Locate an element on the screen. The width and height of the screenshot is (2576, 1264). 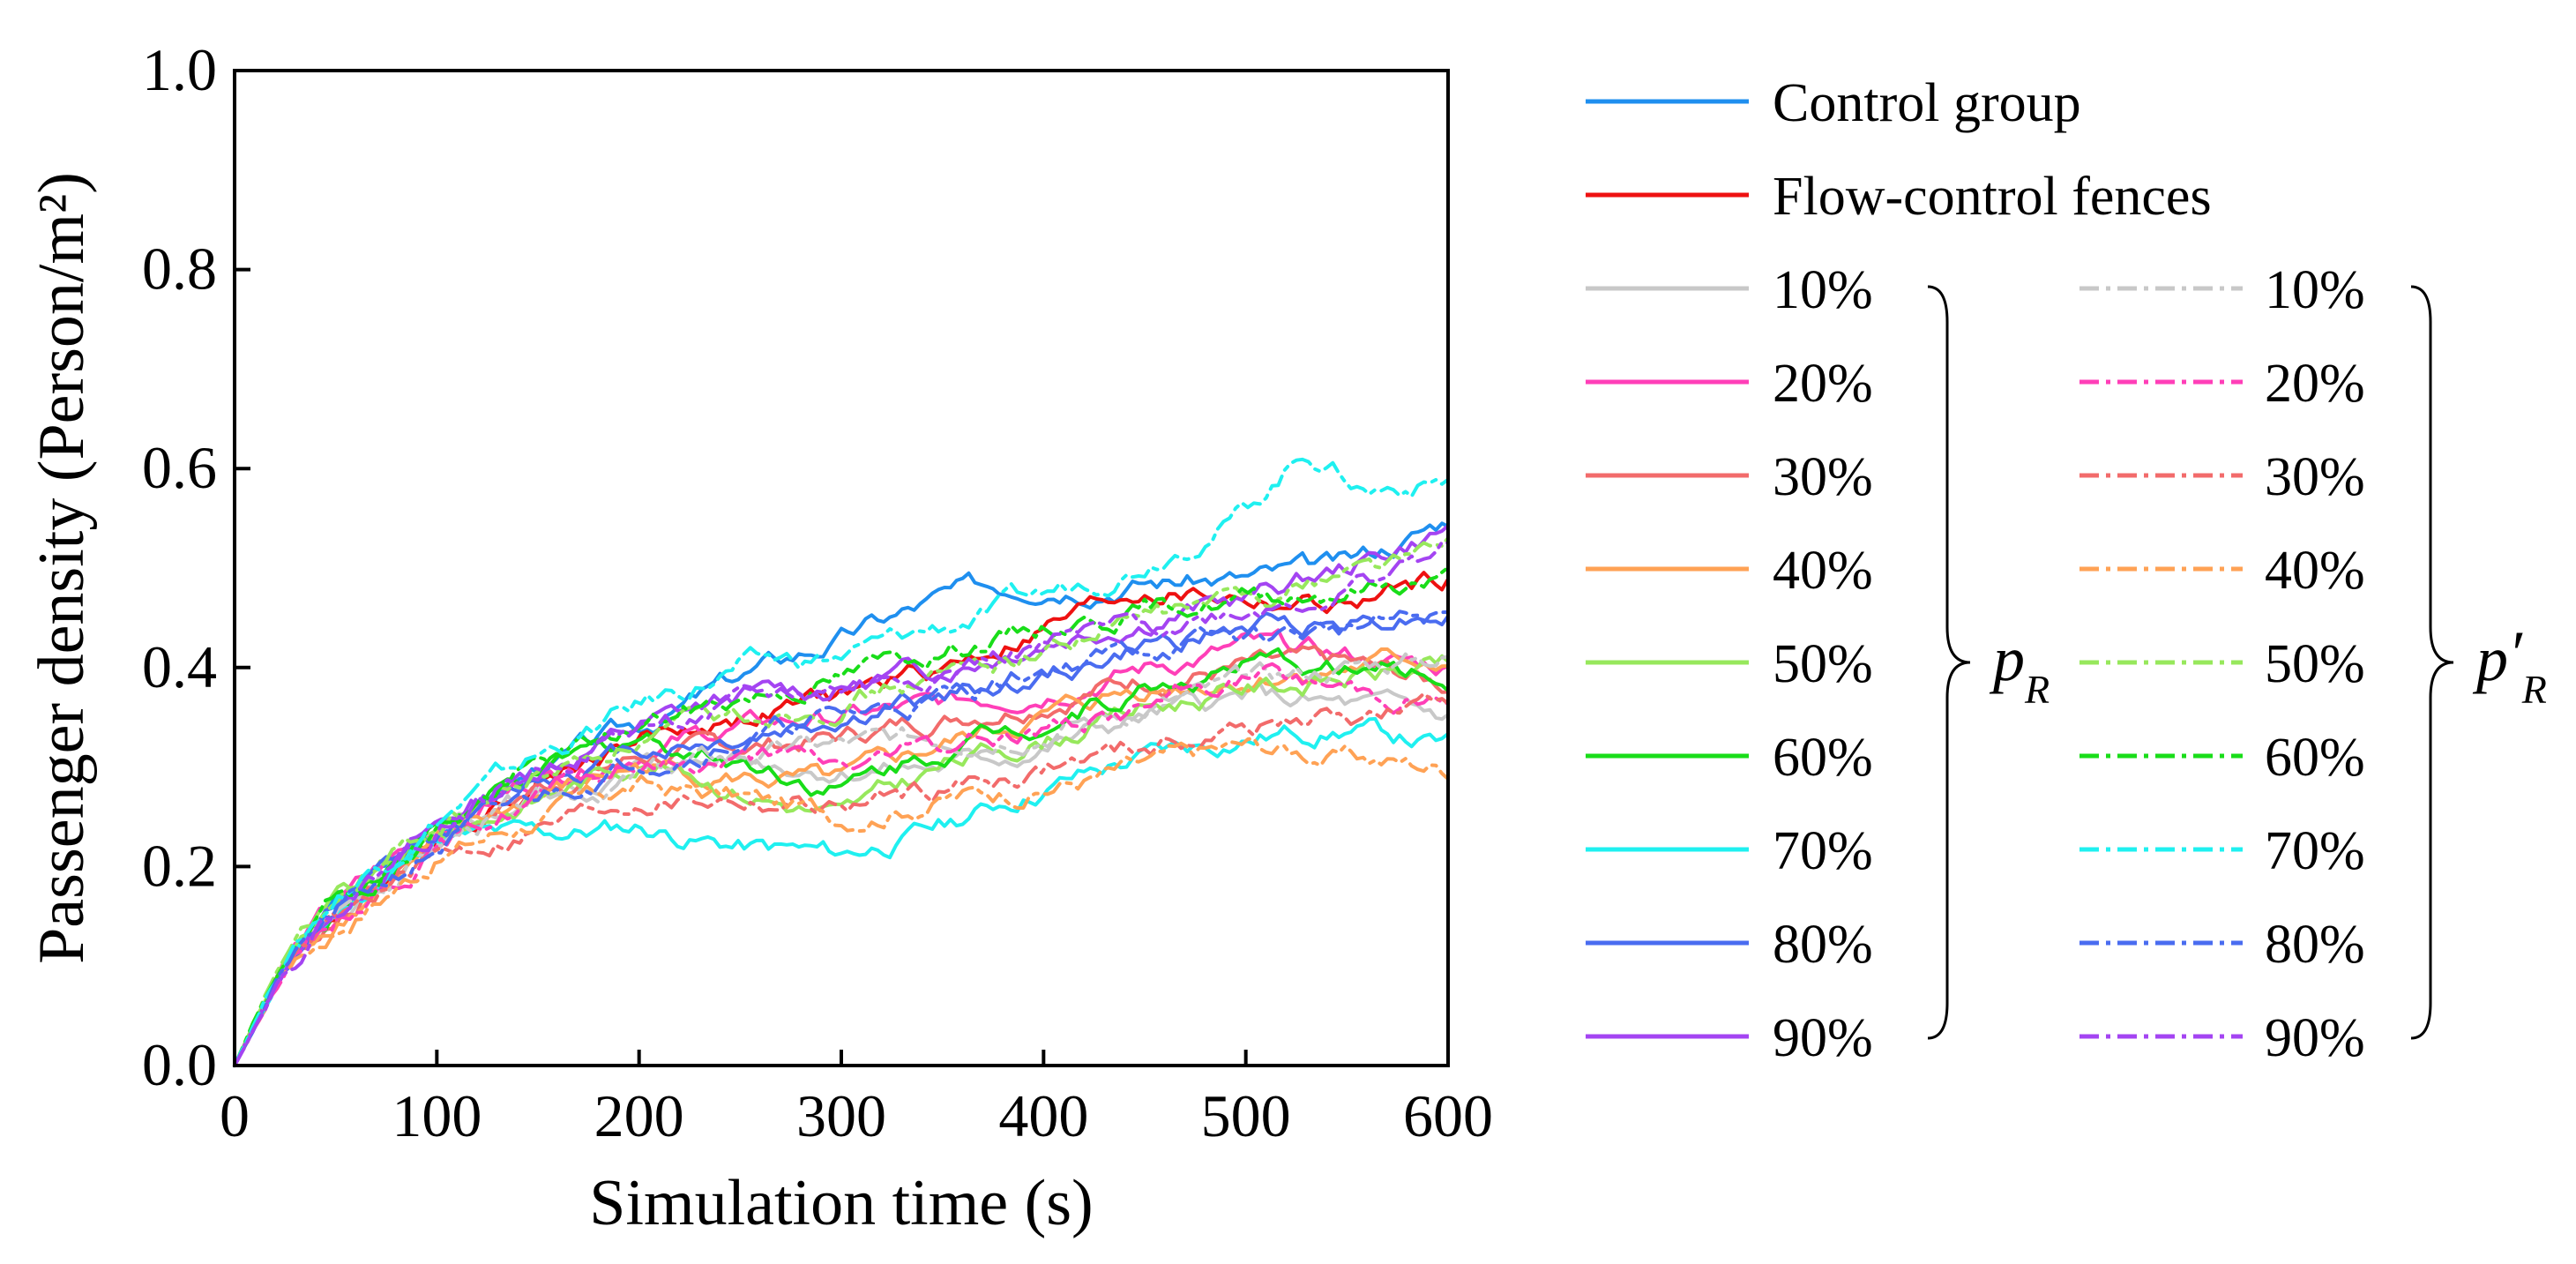
y-tick-label: 0.6 is located at coordinates (179, 467).